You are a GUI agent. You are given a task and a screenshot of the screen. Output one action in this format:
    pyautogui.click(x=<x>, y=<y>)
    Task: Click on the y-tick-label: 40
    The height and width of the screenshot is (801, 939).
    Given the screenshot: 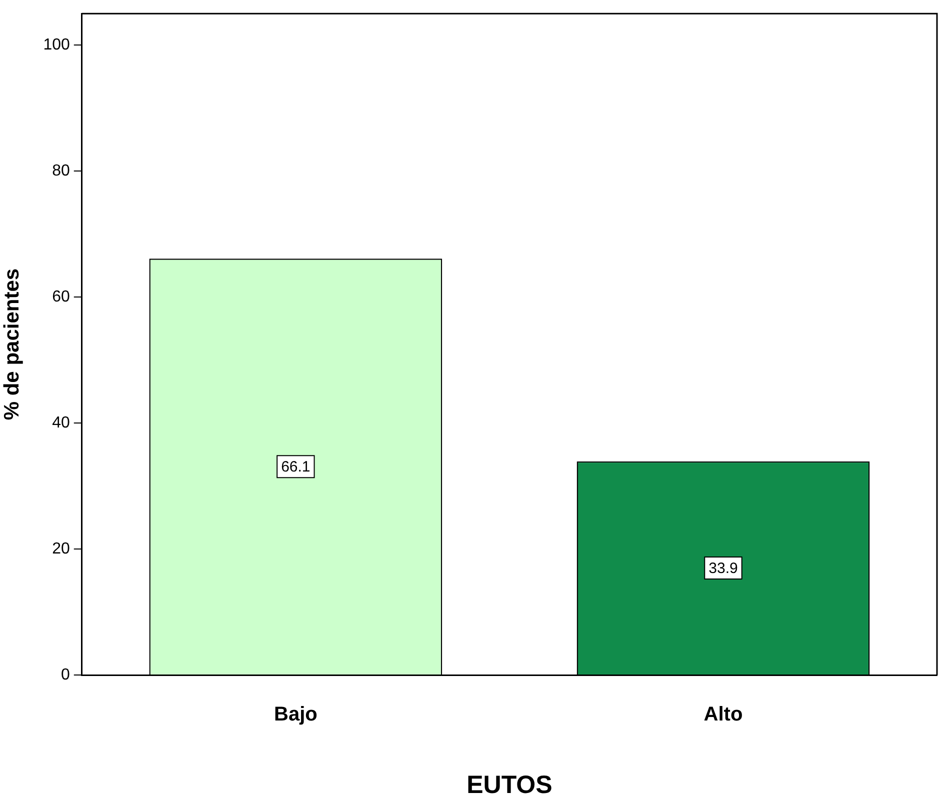 What is the action you would take?
    pyautogui.click(x=61, y=423)
    